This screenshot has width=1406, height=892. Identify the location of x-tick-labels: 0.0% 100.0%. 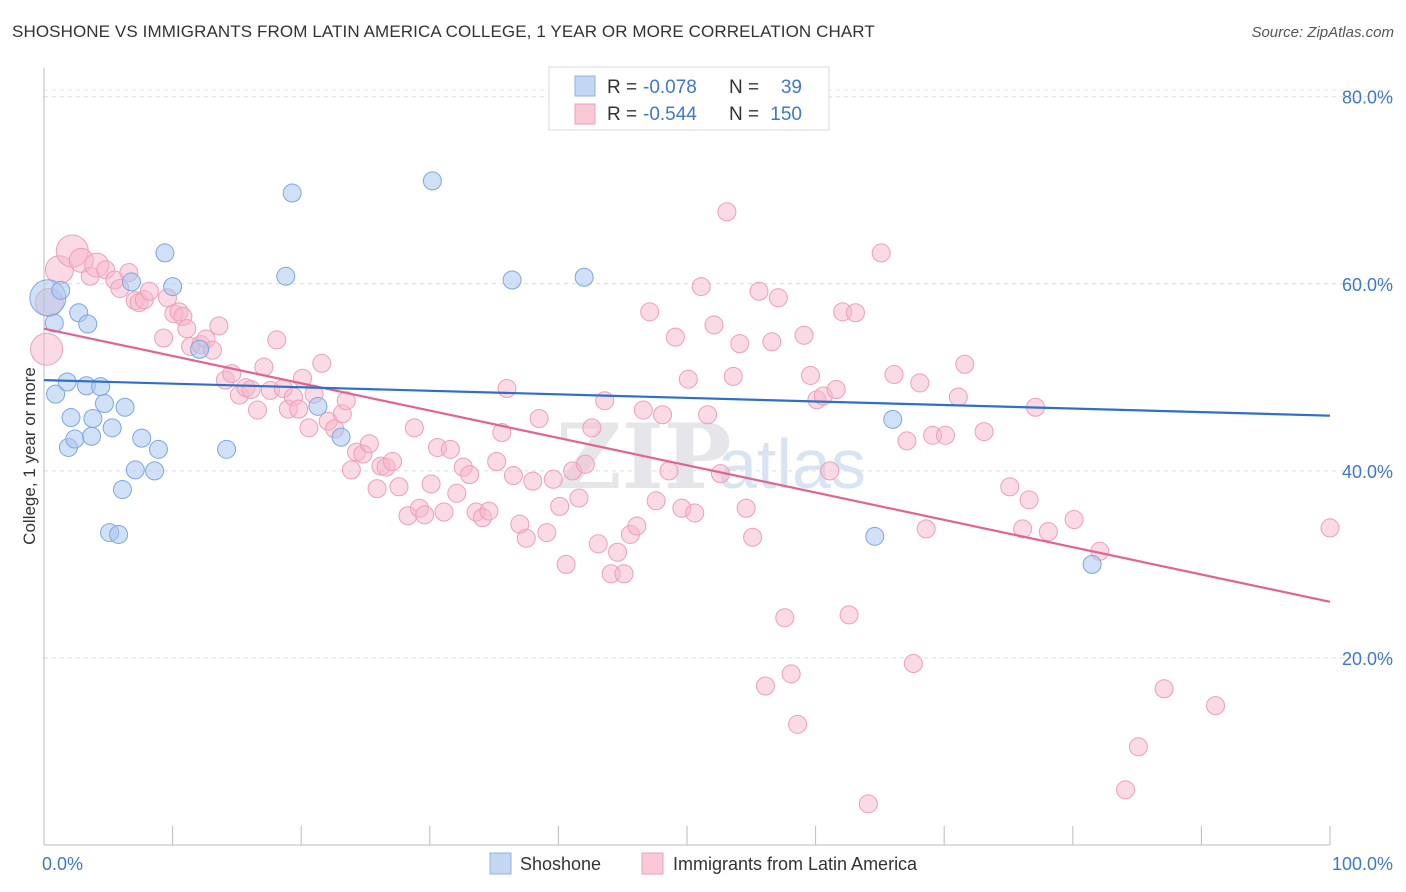
(717, 864).